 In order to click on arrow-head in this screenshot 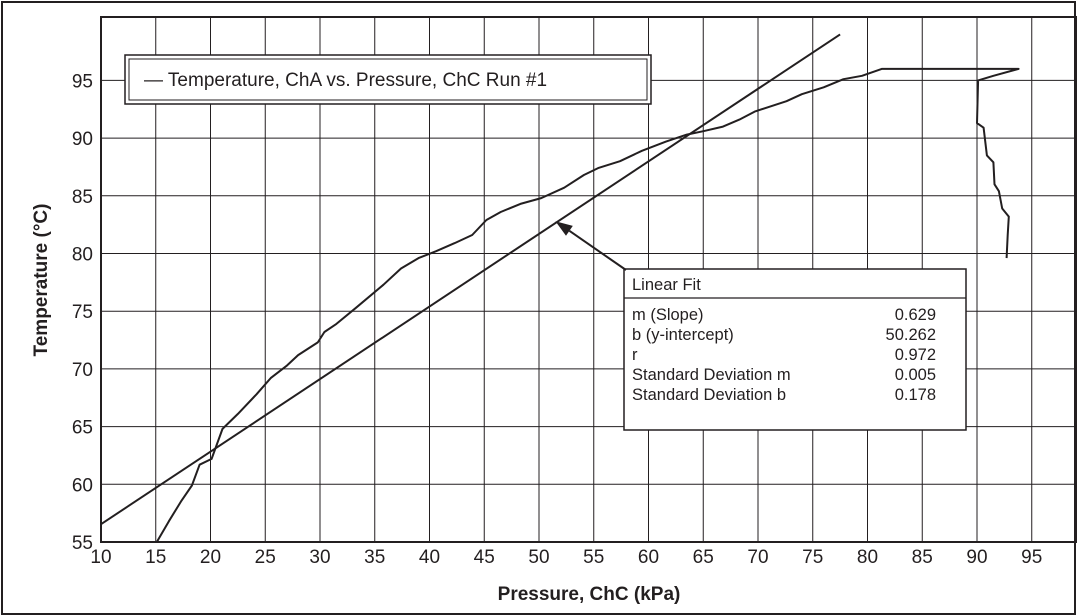, I will do `click(564, 228)`.